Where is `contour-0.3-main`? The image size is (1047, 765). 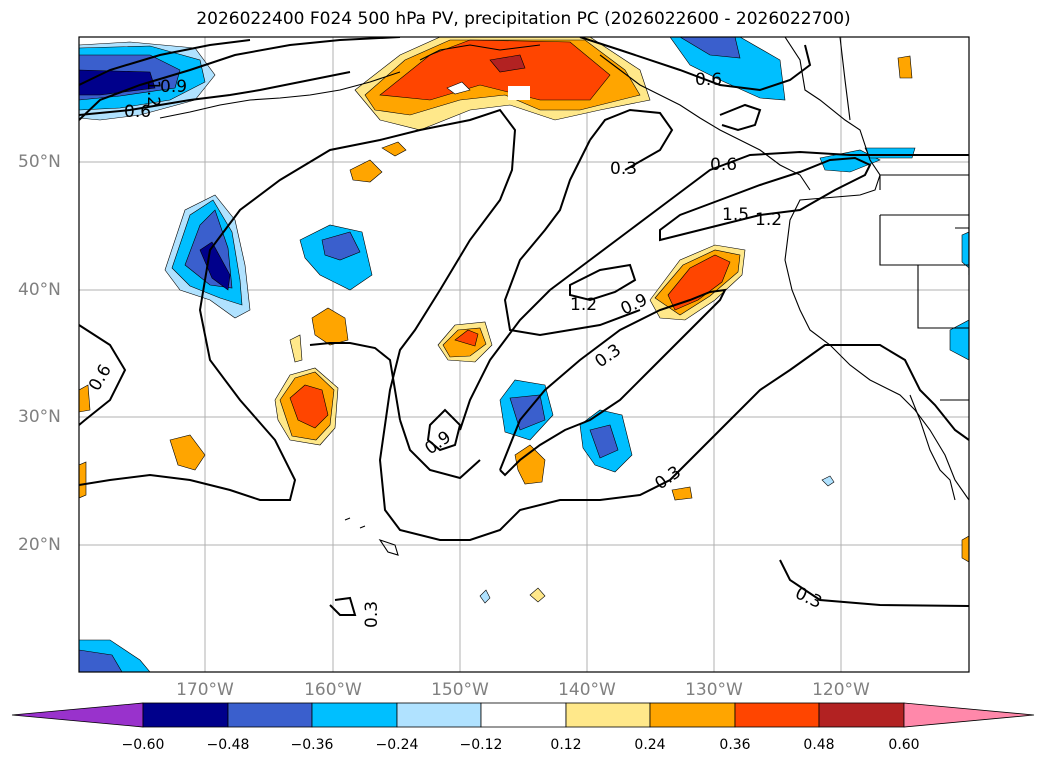
contour-0.3-main is located at coordinates (103, 375).